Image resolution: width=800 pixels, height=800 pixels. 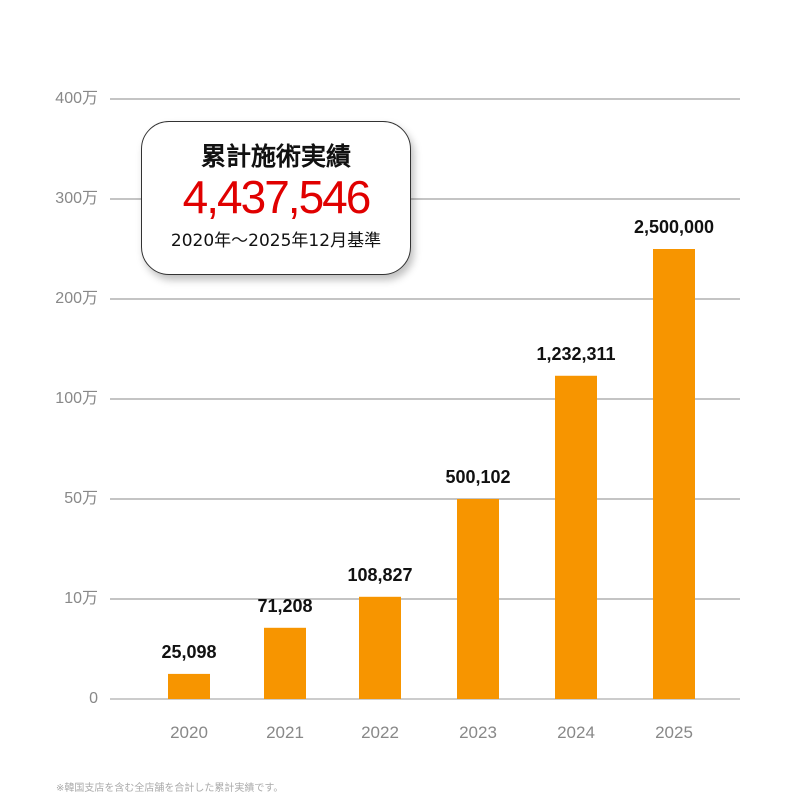 I want to click on bar-2021, so click(x=285, y=663).